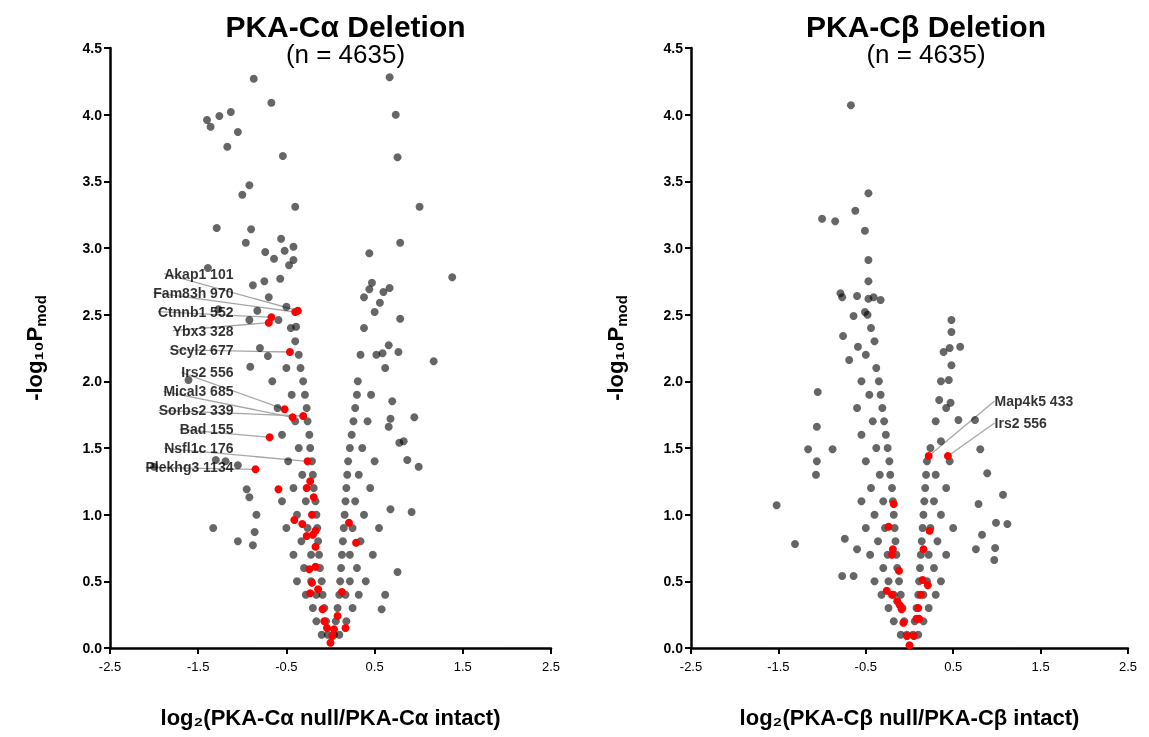 This screenshot has height=737, width=1149. I want to click on annotation: Ctnnb1 552, so click(196, 311).